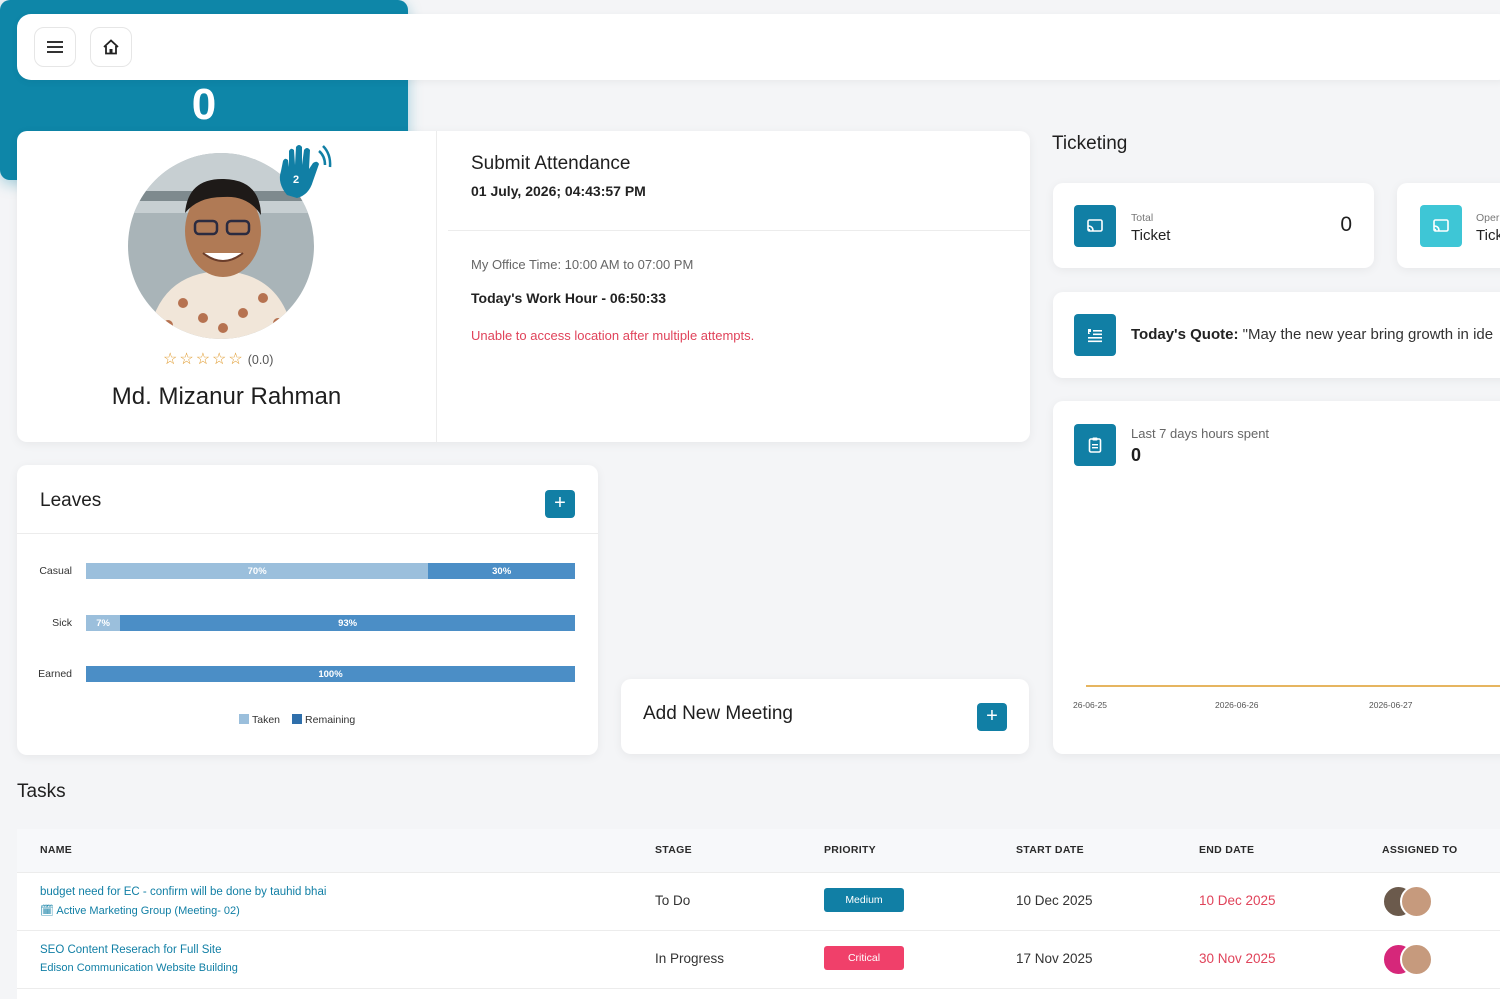 The width and height of the screenshot is (1500, 999). Describe the element at coordinates (139, 968) in the screenshot. I see `task-project-link: Edison Communication Website Building` at that location.